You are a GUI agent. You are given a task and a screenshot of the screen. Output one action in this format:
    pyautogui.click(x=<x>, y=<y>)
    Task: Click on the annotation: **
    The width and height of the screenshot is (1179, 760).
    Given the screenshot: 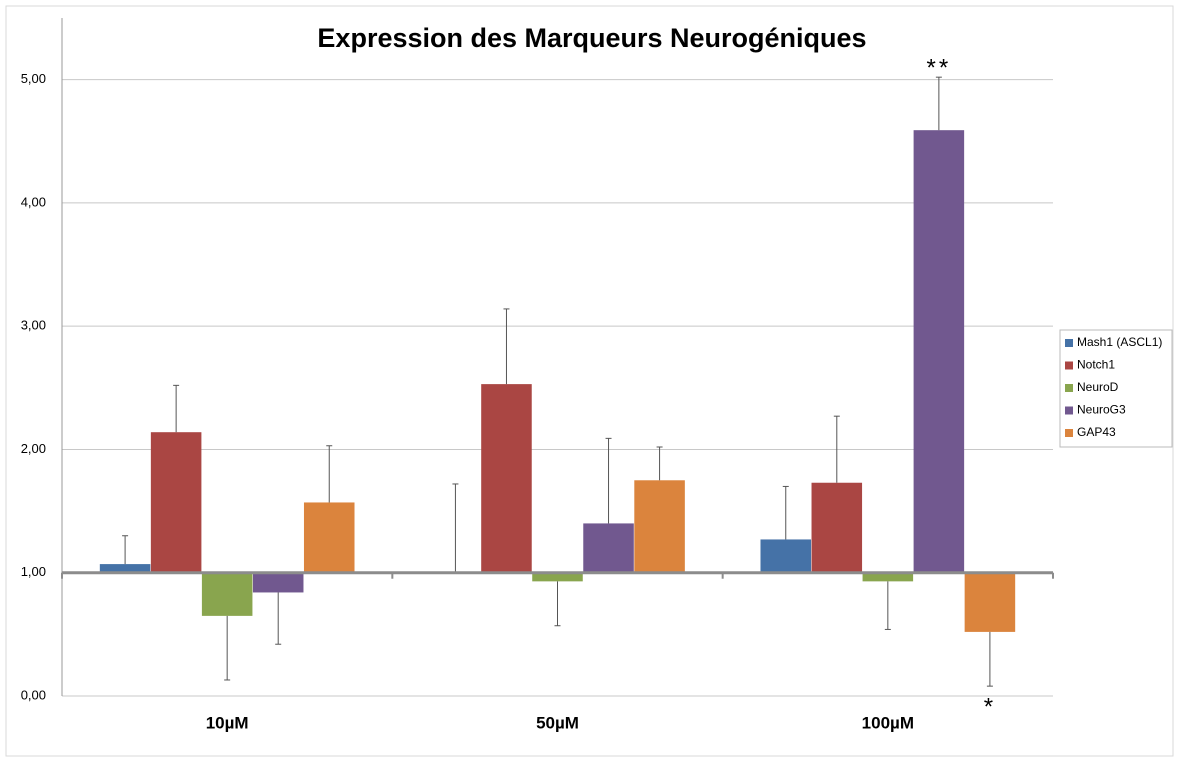 What is the action you would take?
    pyautogui.click(x=939, y=68)
    